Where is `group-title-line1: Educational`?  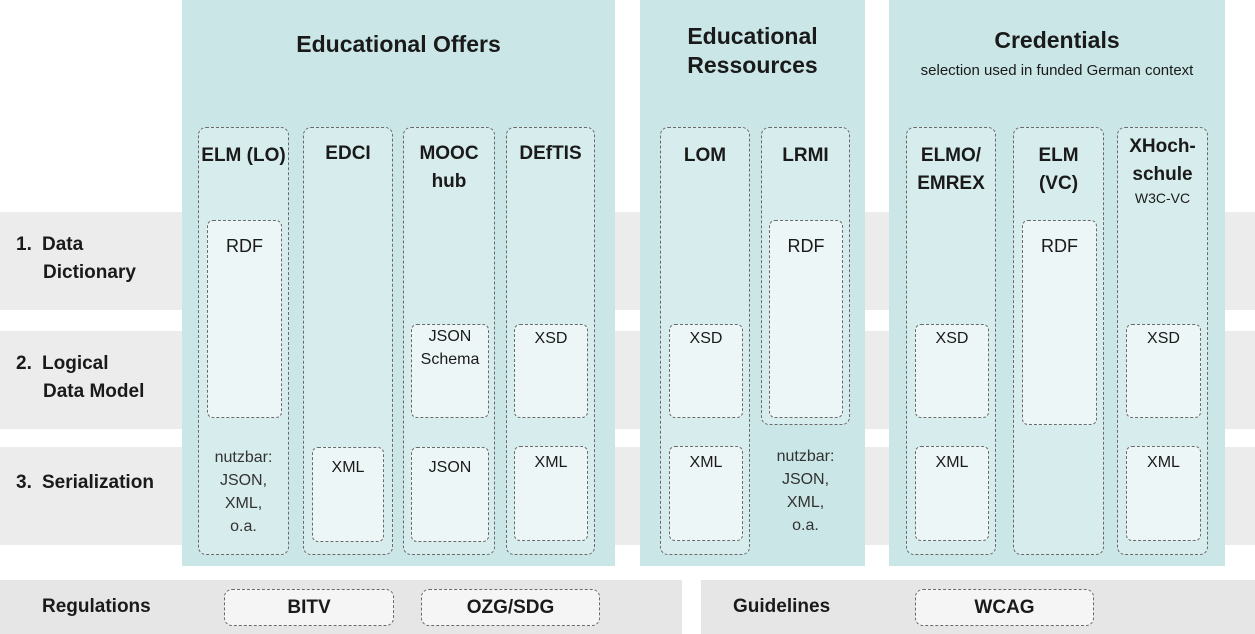
group-title-line1: Educational is located at coordinates (752, 36).